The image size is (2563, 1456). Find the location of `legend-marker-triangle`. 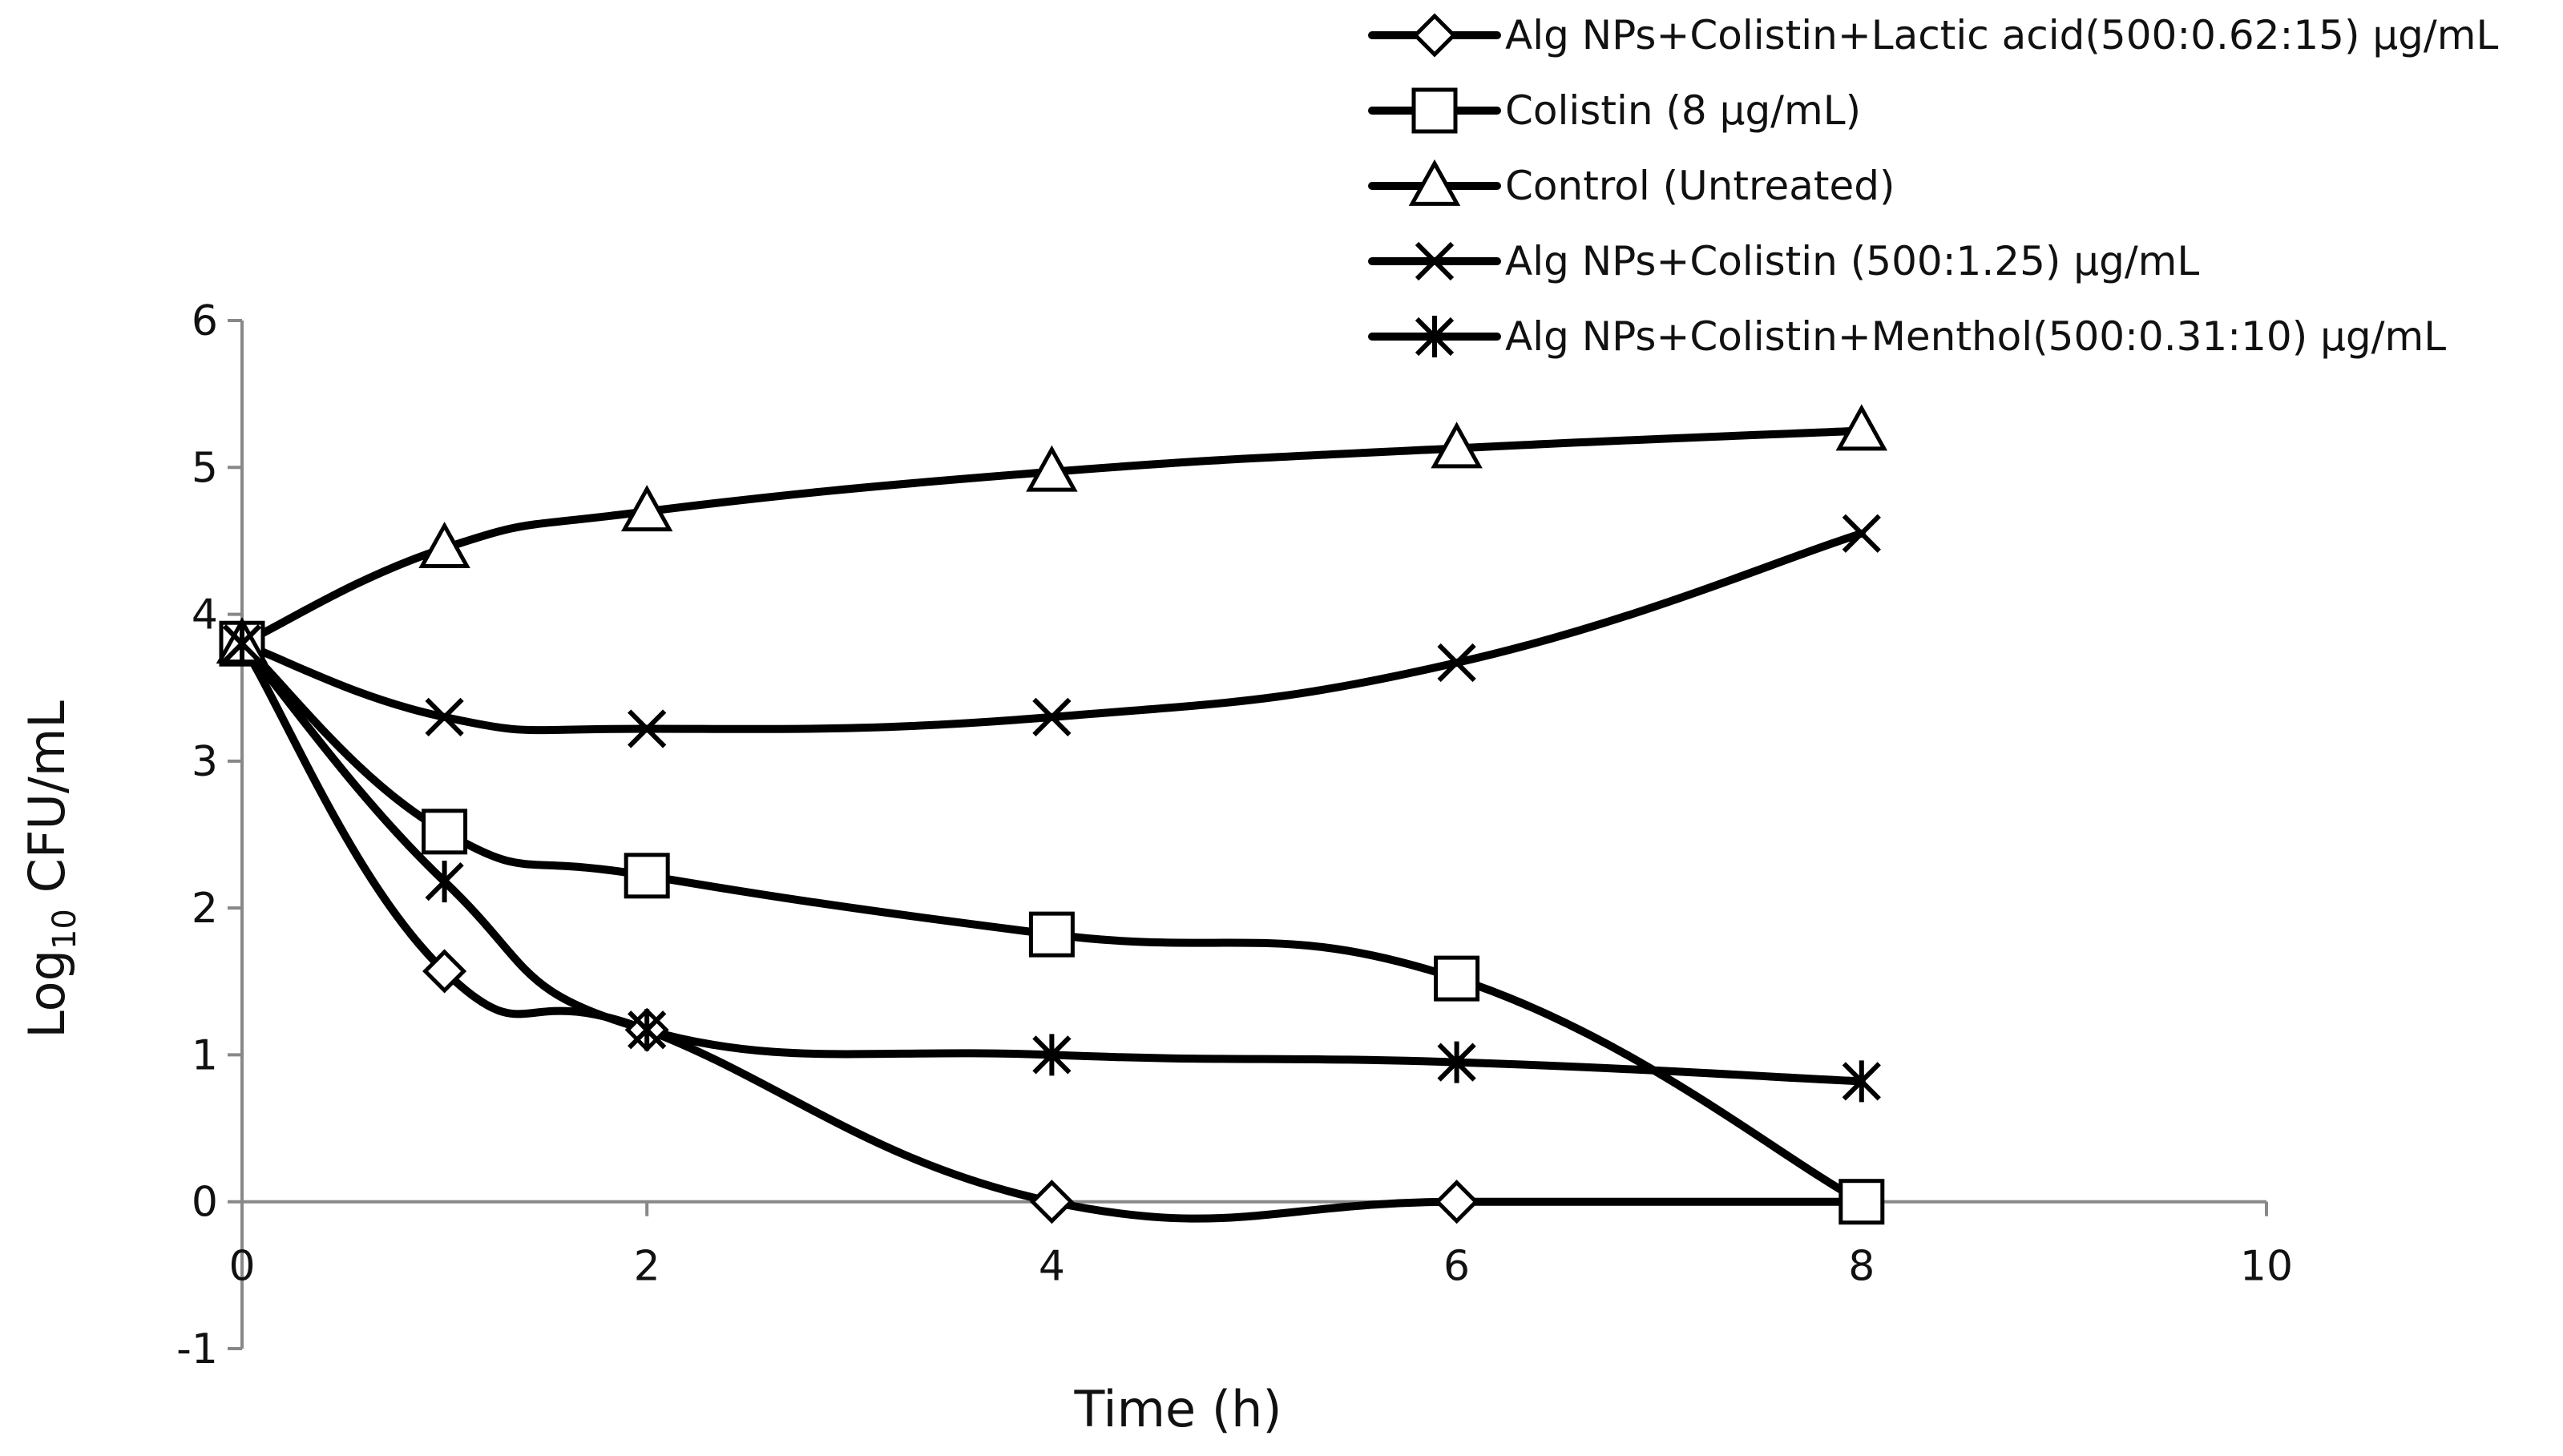

legend-marker-triangle is located at coordinates (1435, 183).